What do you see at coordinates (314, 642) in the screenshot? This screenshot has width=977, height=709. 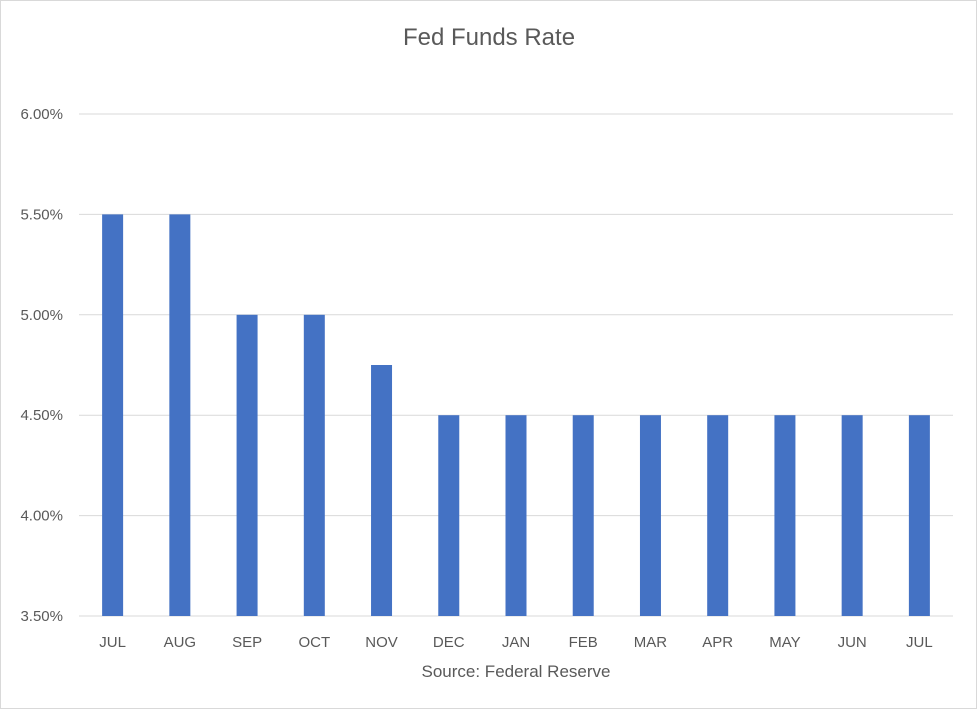 I see `x-tick-label: OCT` at bounding box center [314, 642].